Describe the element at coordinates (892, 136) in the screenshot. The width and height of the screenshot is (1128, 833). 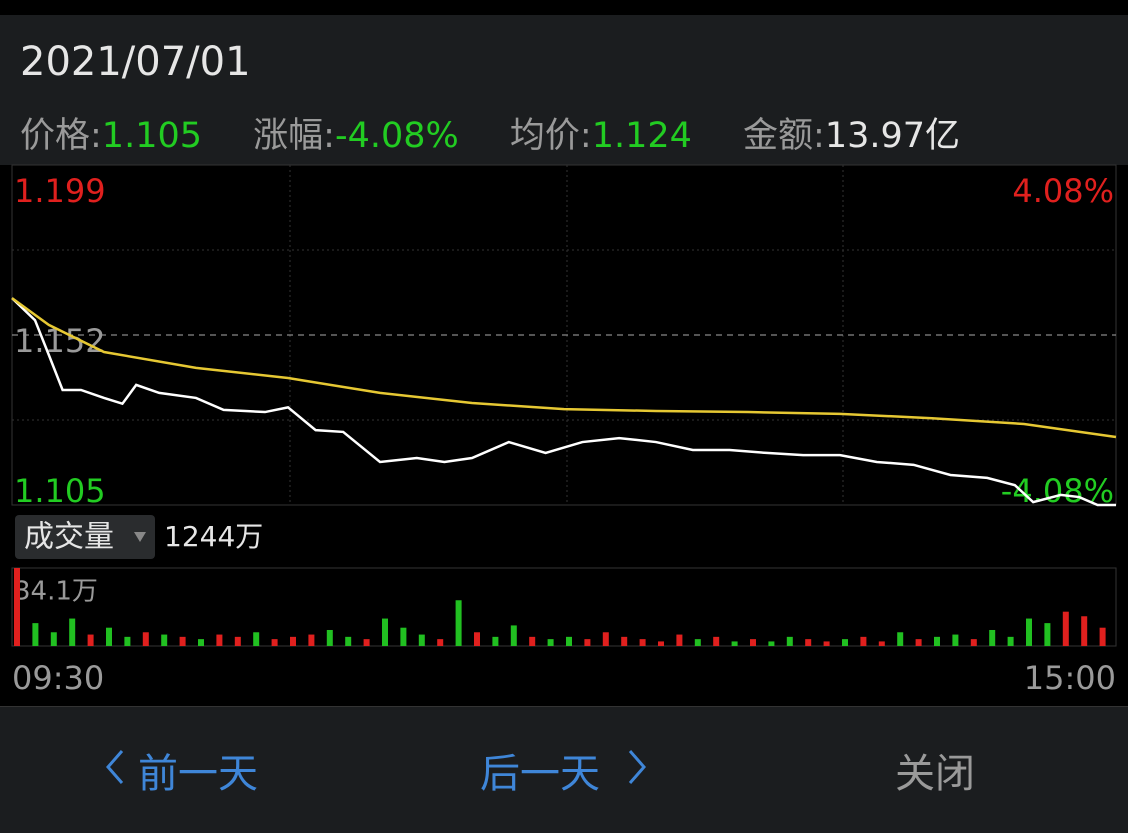
I see `value: 13.97亿` at that location.